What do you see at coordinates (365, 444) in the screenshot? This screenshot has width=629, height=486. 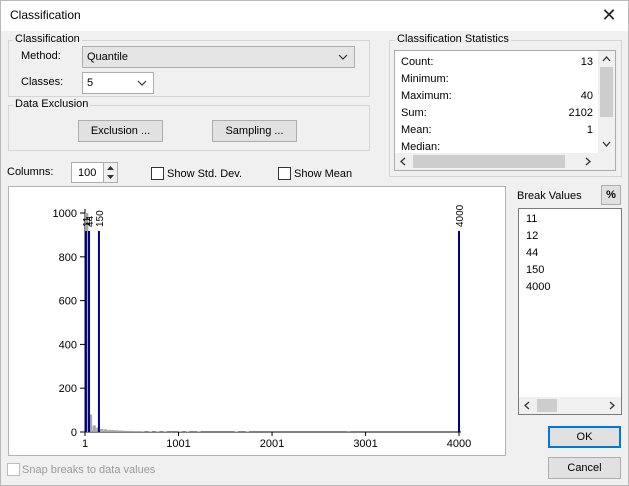 I see `x-tick-label: 3001` at bounding box center [365, 444].